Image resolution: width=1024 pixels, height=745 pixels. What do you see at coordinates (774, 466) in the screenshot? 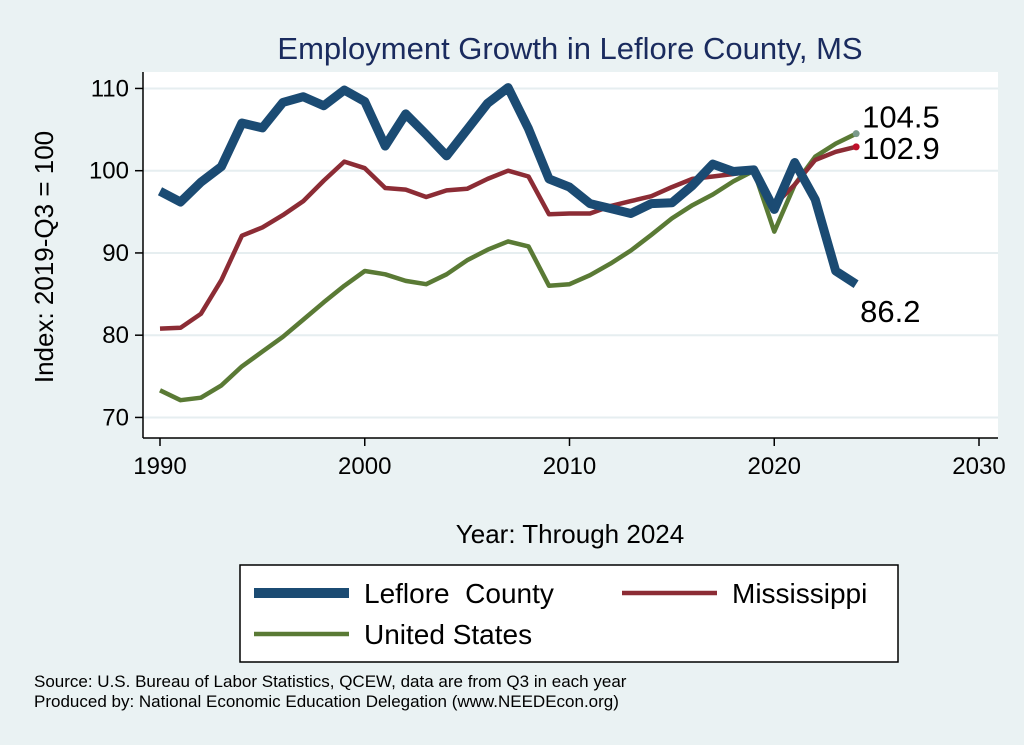
I see `x-tick-label: 2020` at bounding box center [774, 466].